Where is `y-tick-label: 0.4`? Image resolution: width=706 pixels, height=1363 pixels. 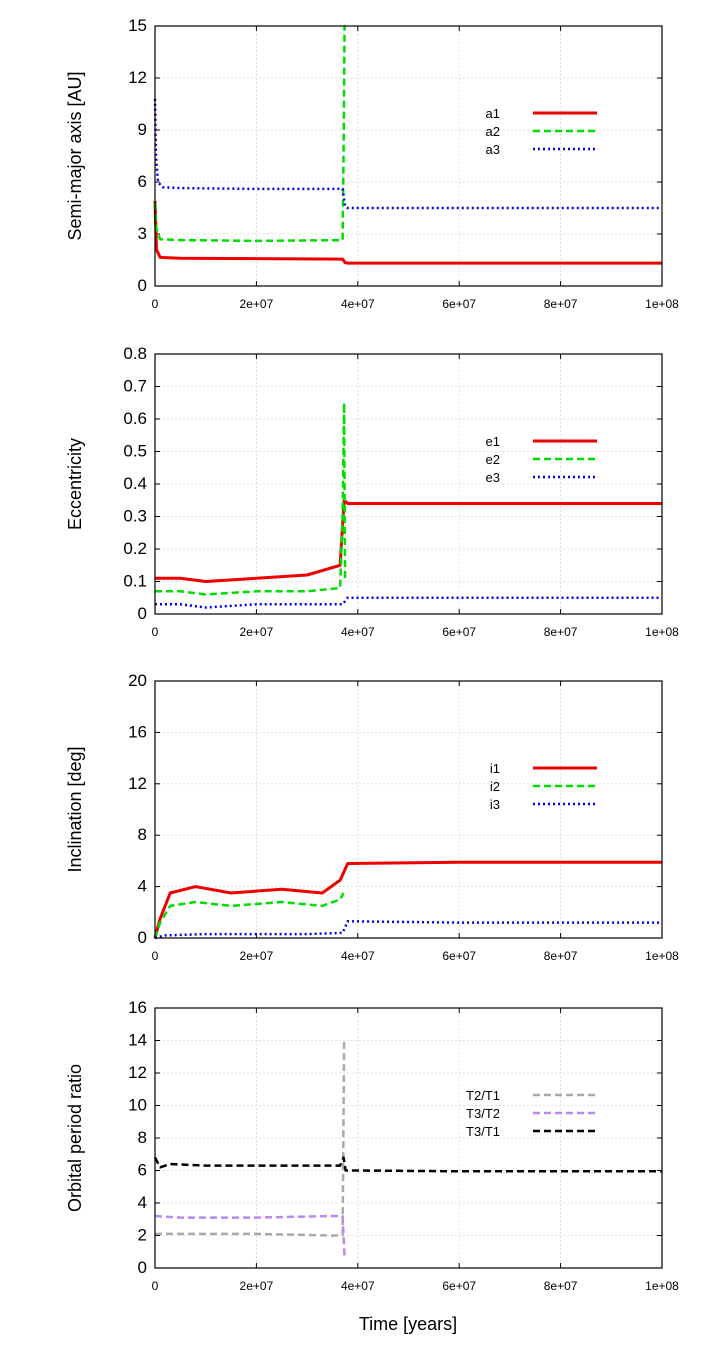 y-tick-label: 0.4 is located at coordinates (135, 483).